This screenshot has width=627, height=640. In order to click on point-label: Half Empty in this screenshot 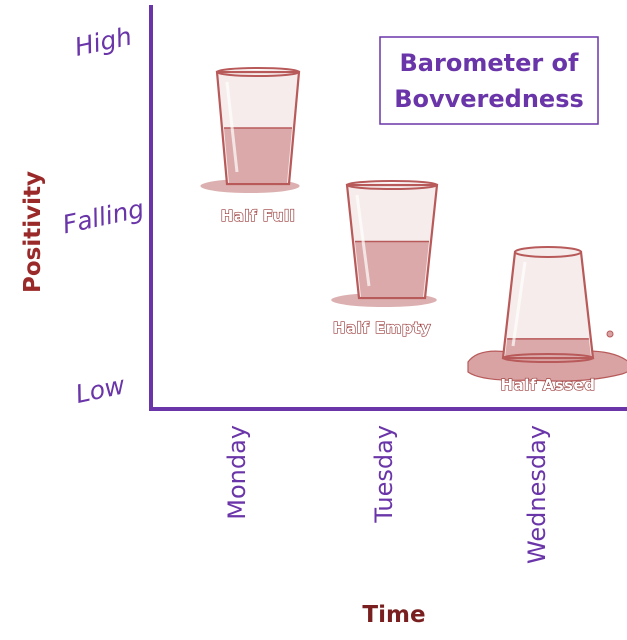, I will do `click(382, 328)`.